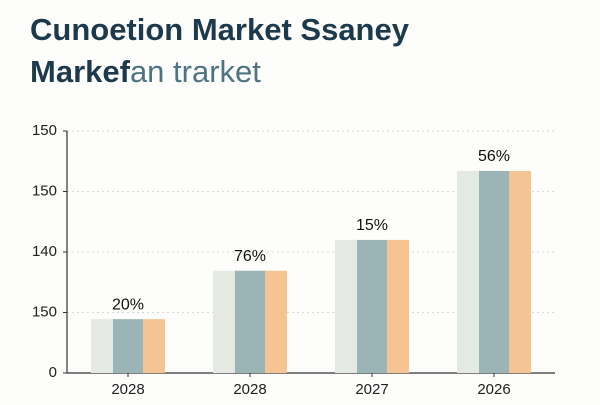 The width and height of the screenshot is (600, 405). What do you see at coordinates (250, 256) in the screenshot?
I see `bar-label: 76%` at bounding box center [250, 256].